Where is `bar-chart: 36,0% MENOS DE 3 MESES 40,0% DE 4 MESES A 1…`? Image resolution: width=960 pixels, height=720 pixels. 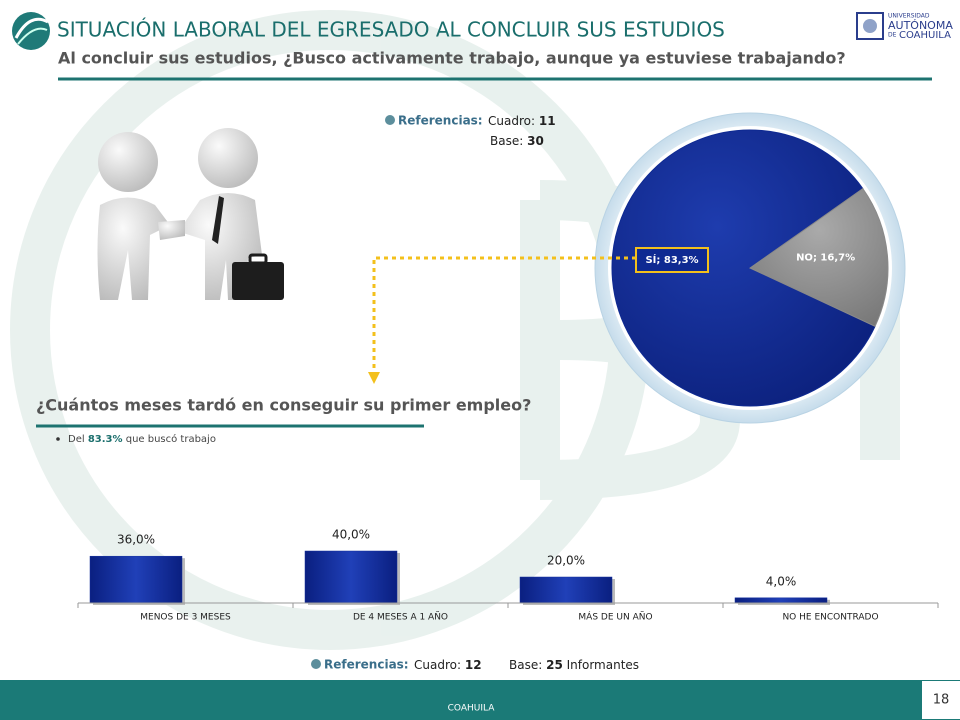 bar-chart: 36,0% MENOS DE 3 MESES 40,0% DE 4 MESES A 1… is located at coordinates (508, 575).